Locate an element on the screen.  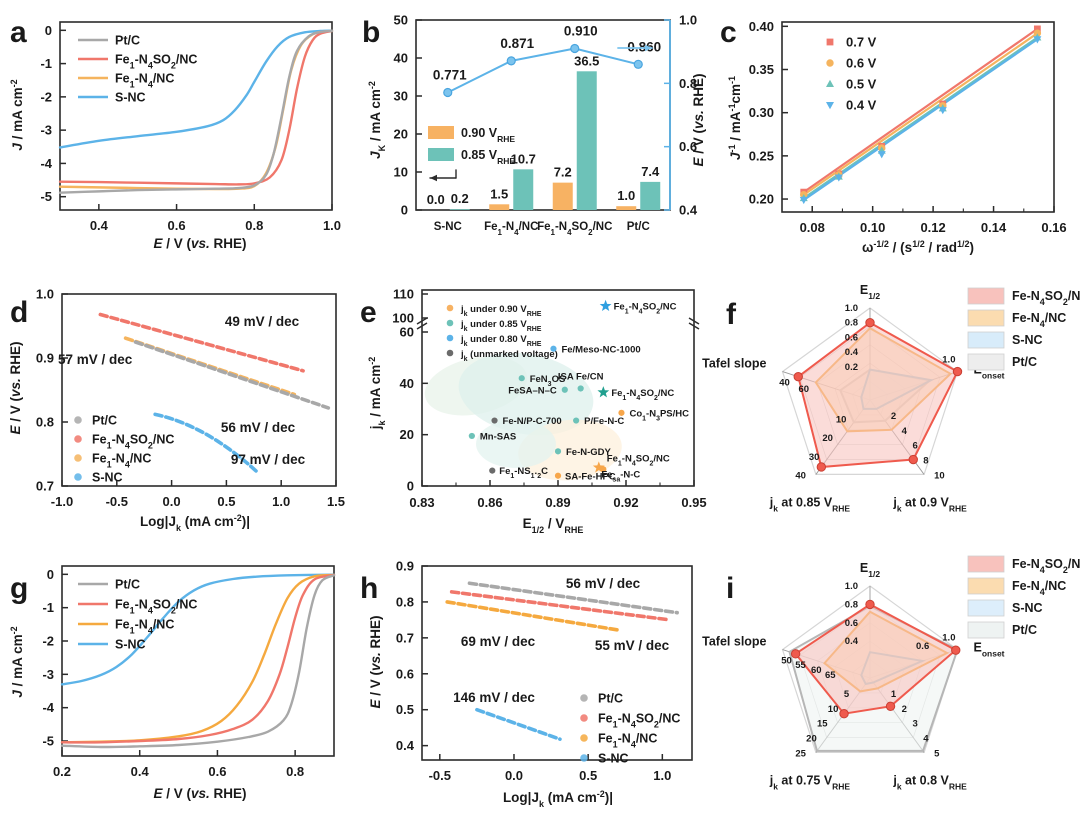
radar-tick-label: 8 is located at coordinates (925, 461).